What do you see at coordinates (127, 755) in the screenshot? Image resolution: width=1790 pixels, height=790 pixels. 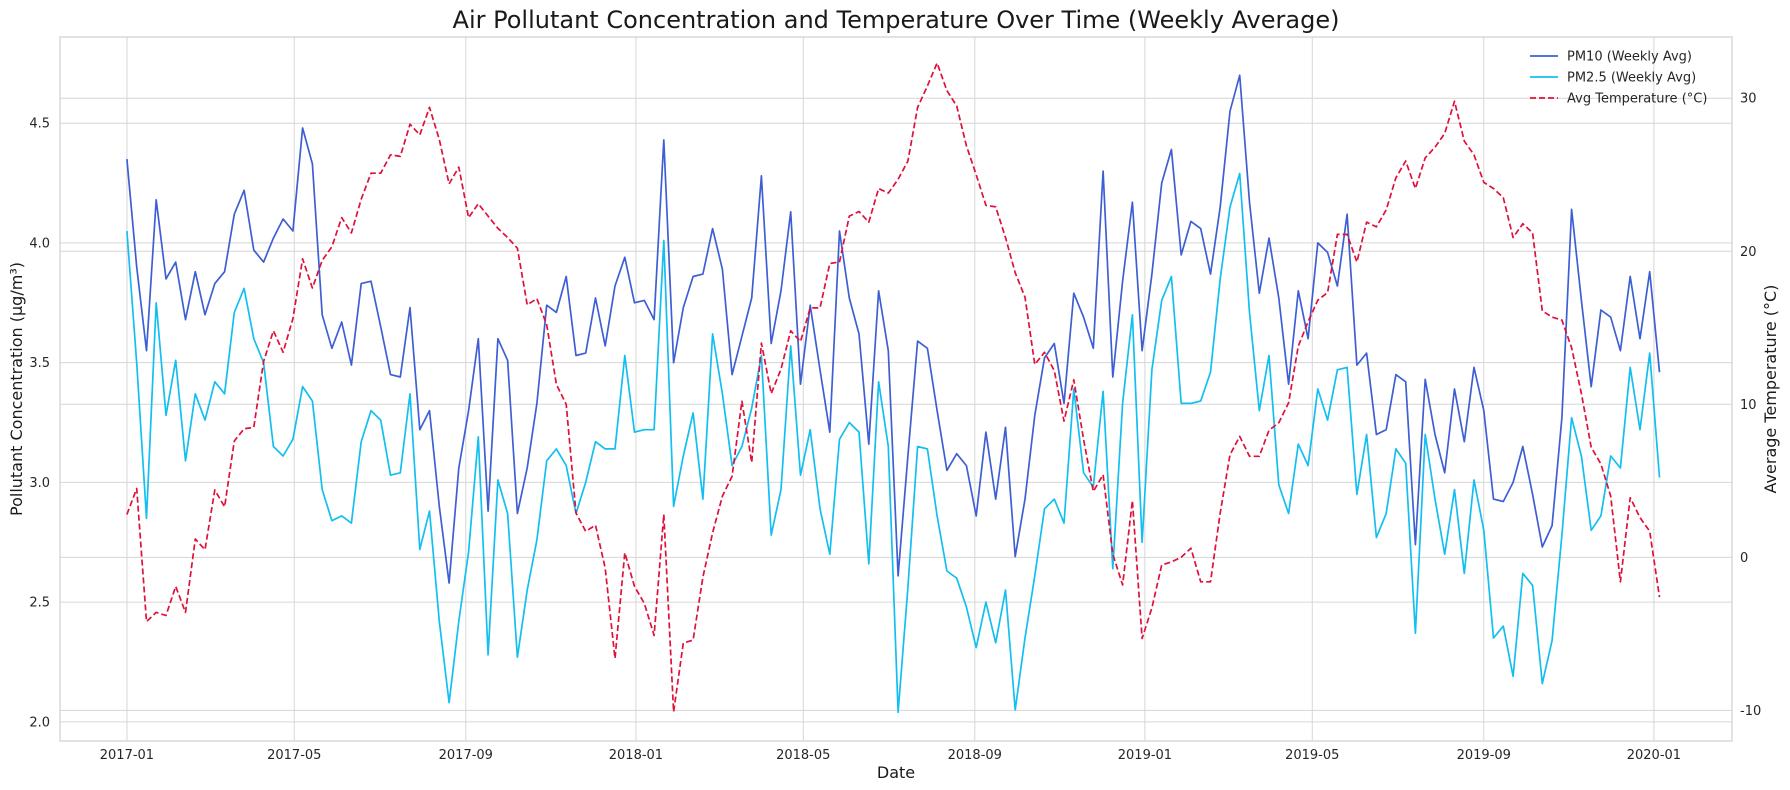 I see `x-tick-label: 2017-01` at bounding box center [127, 755].